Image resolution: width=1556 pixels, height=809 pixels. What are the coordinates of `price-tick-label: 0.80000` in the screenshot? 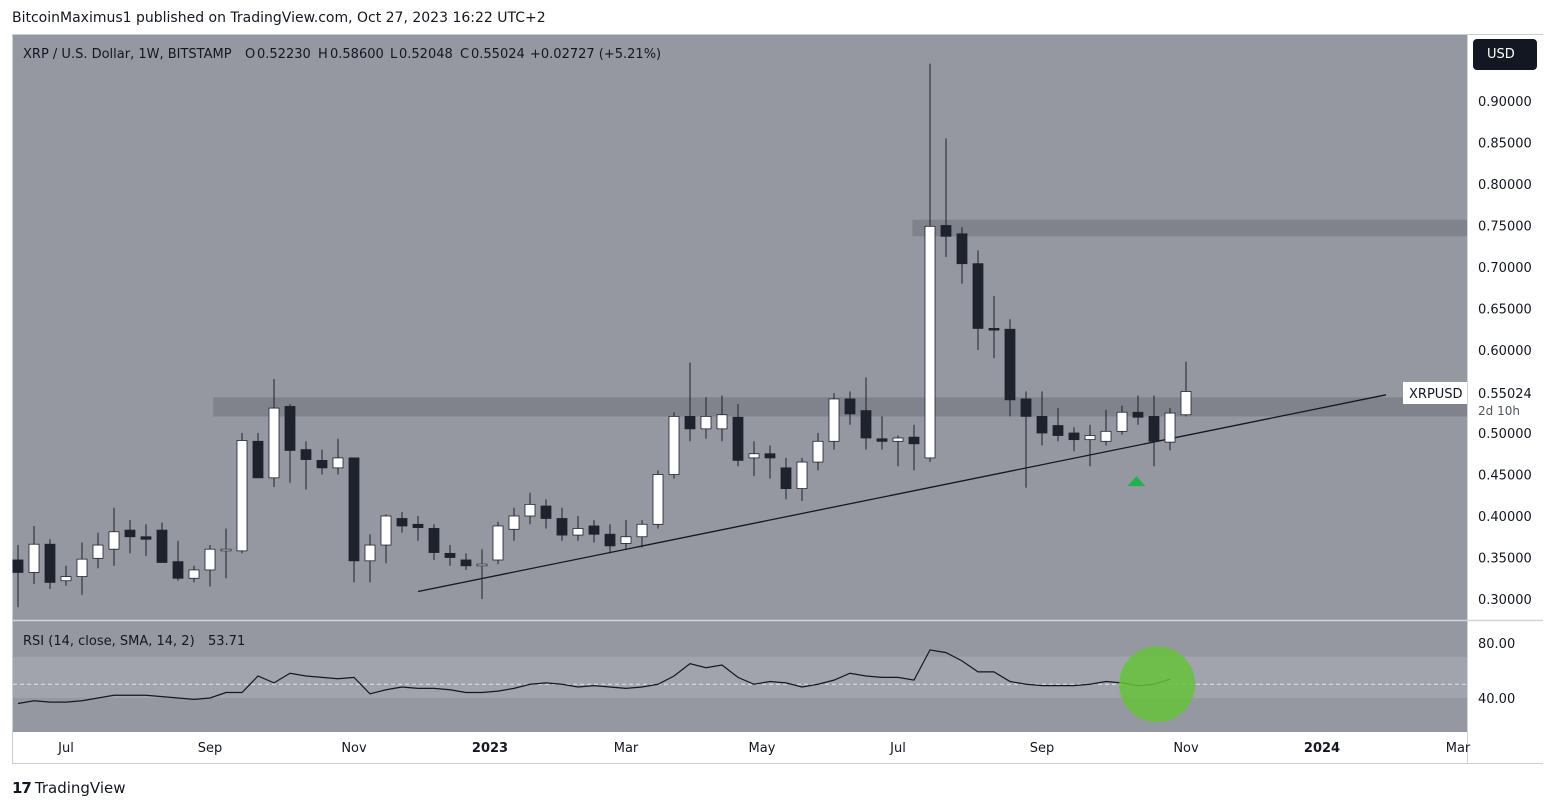 It's located at (1505, 185).